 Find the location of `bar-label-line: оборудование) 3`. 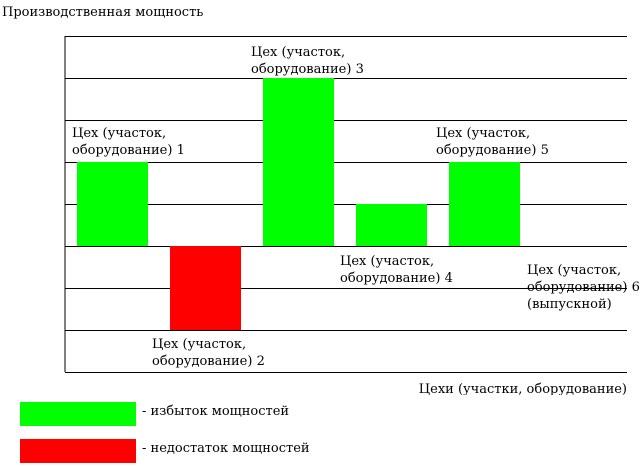

bar-label-line: оборудование) 3 is located at coordinates (307, 69).